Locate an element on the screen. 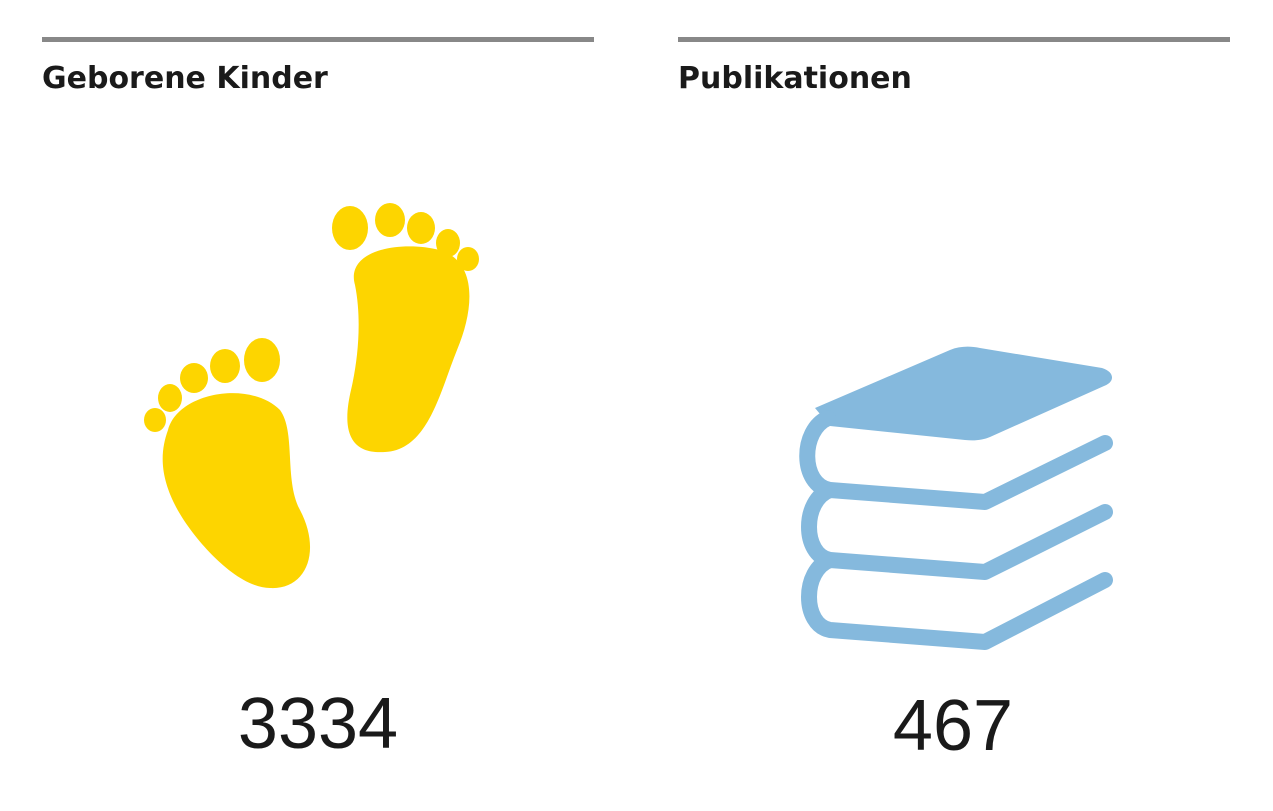 The height and width of the screenshot is (811, 1273). books-icon is located at coordinates (956, 498).